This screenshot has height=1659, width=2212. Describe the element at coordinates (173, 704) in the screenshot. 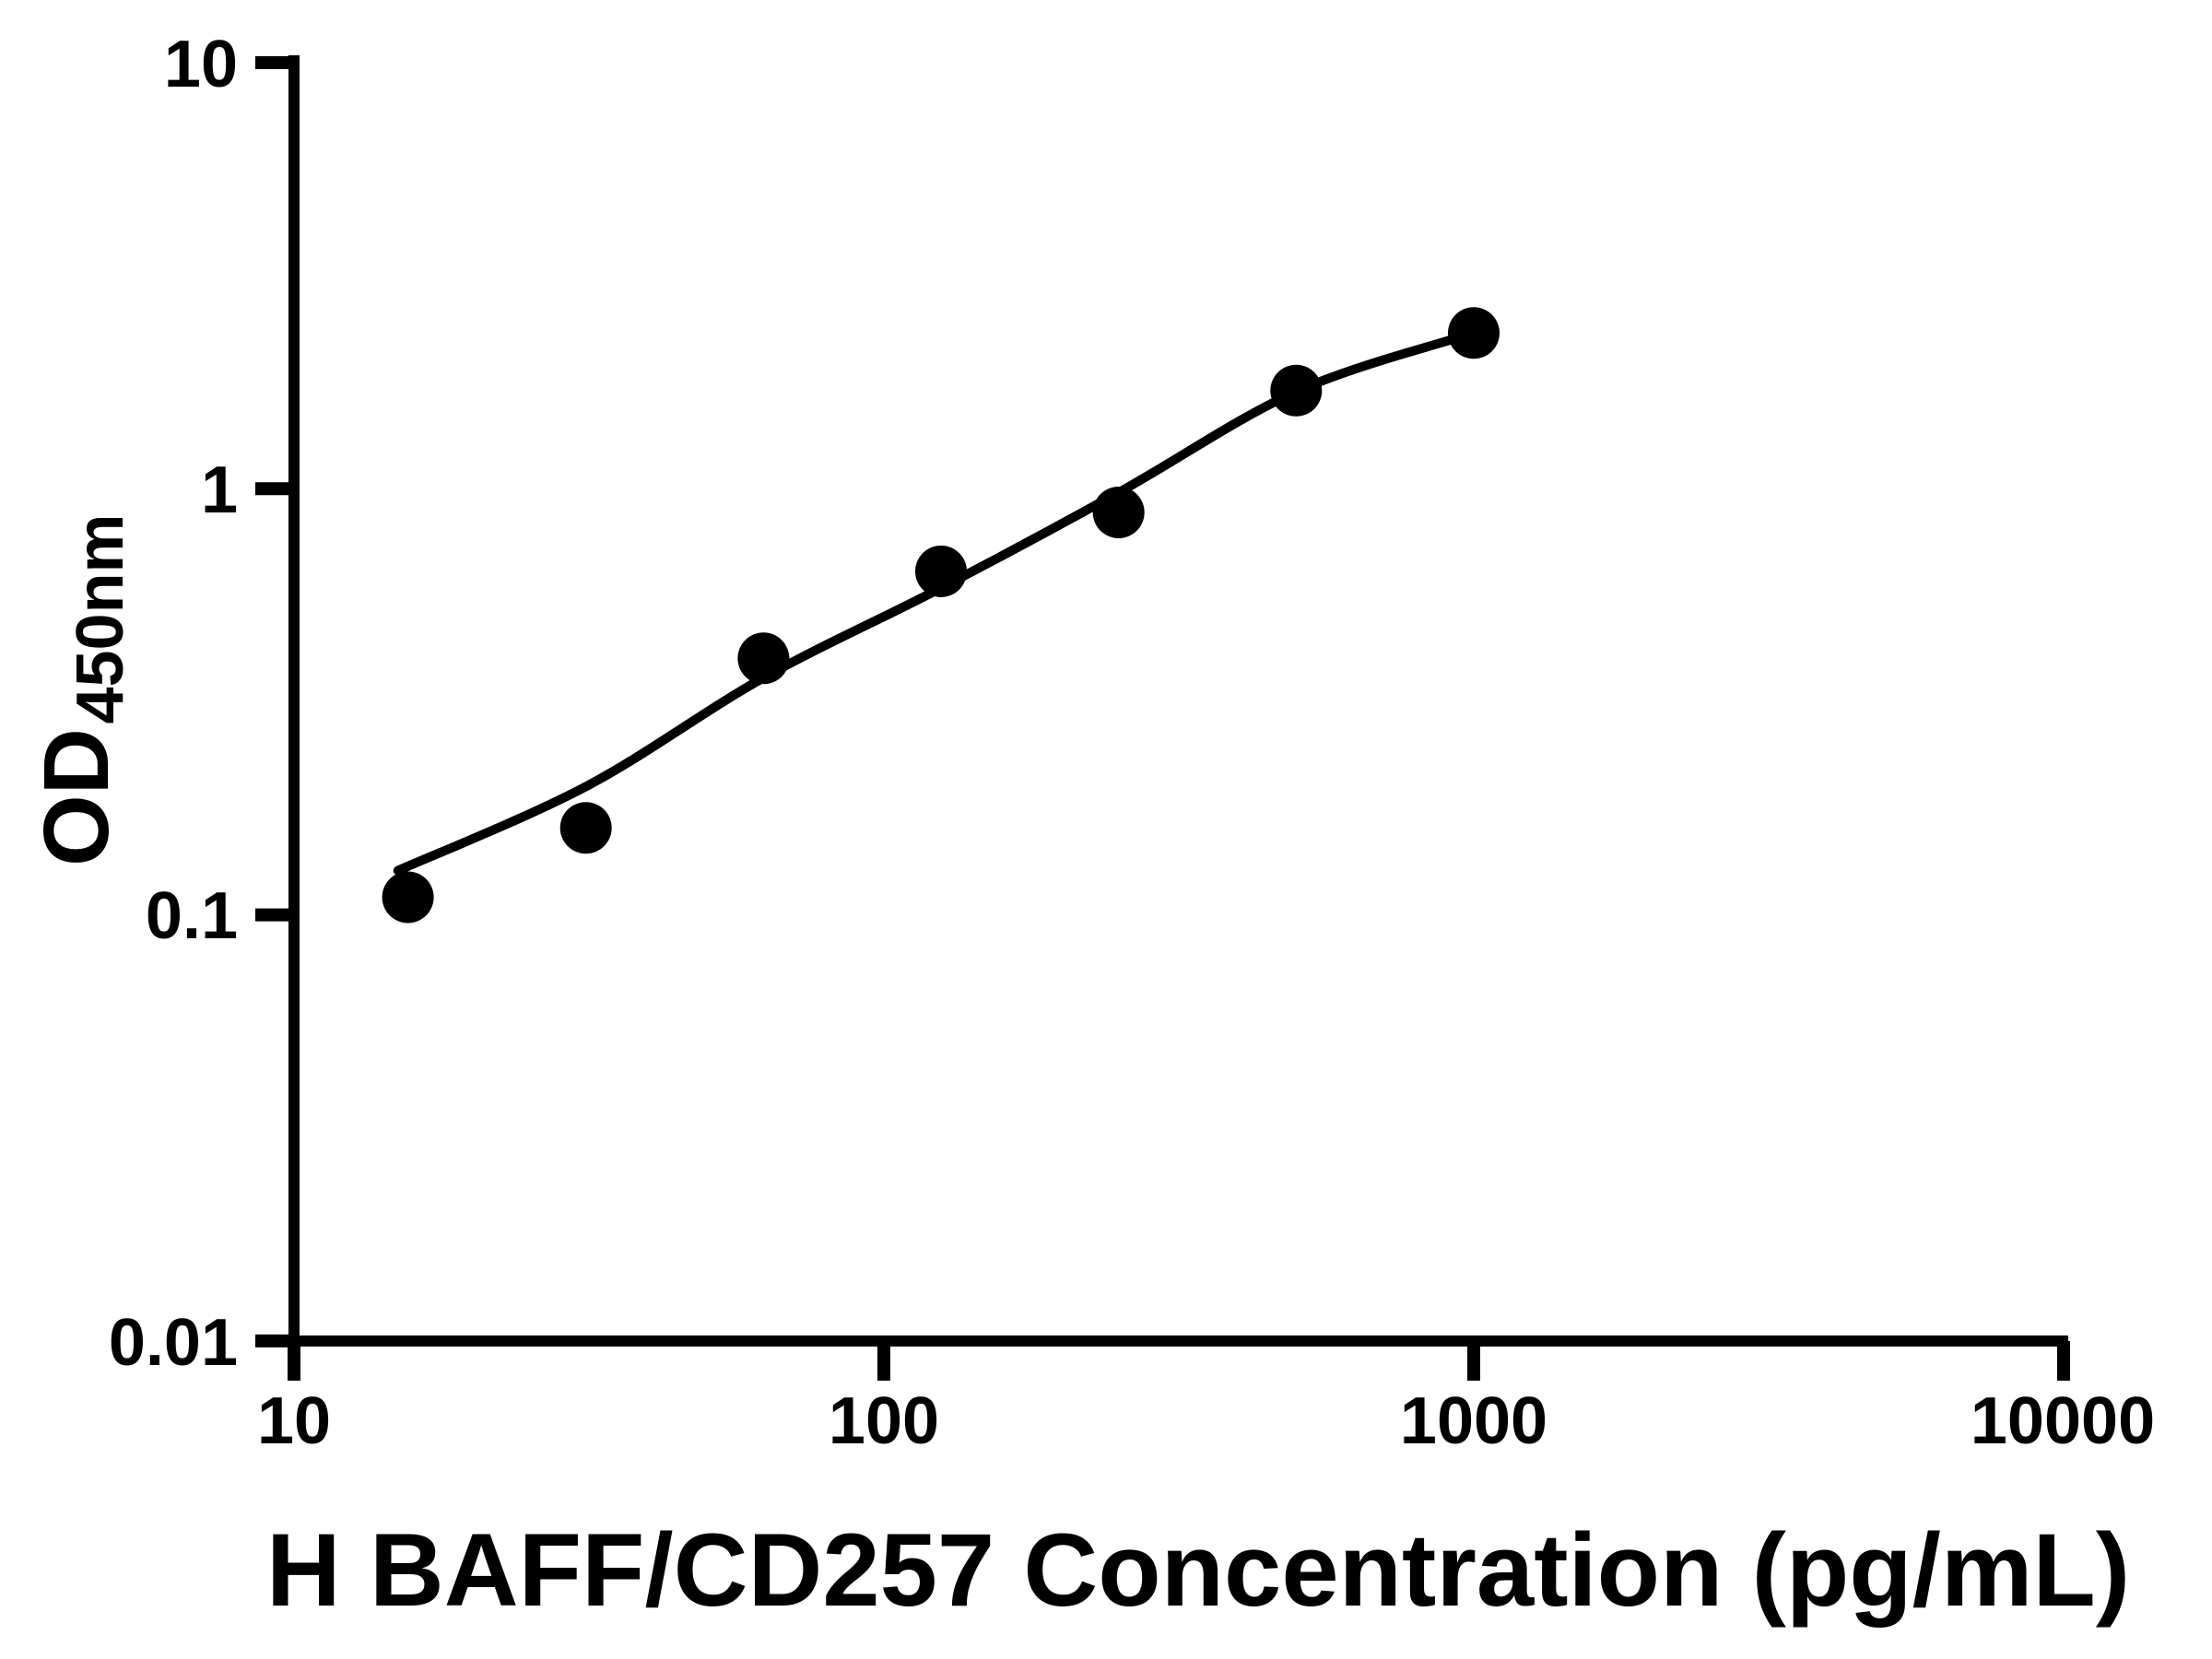

I see `y-tick-labels: 10 1 0.1 0.01` at that location.